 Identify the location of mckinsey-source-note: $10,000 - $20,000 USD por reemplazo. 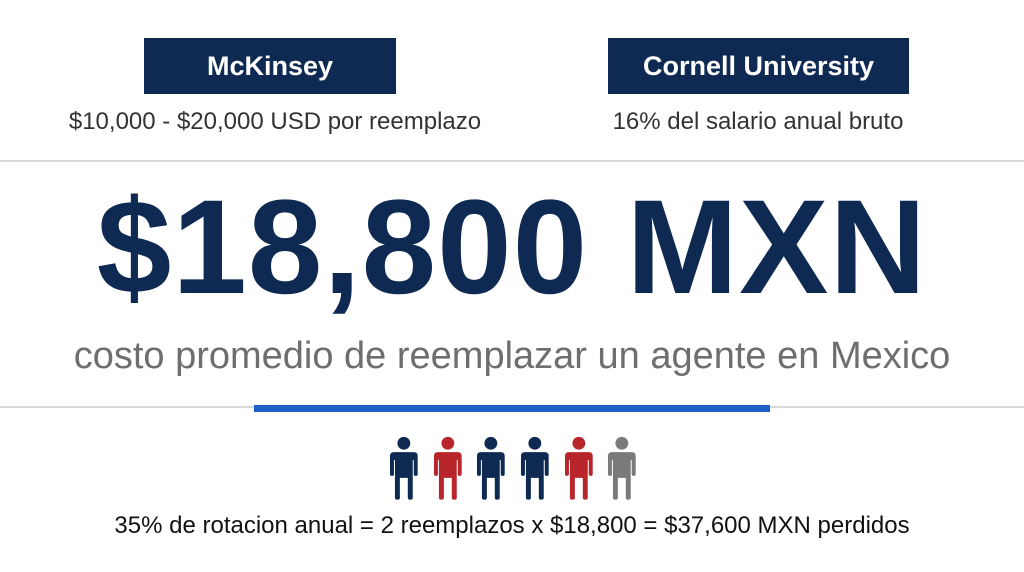
(275, 121).